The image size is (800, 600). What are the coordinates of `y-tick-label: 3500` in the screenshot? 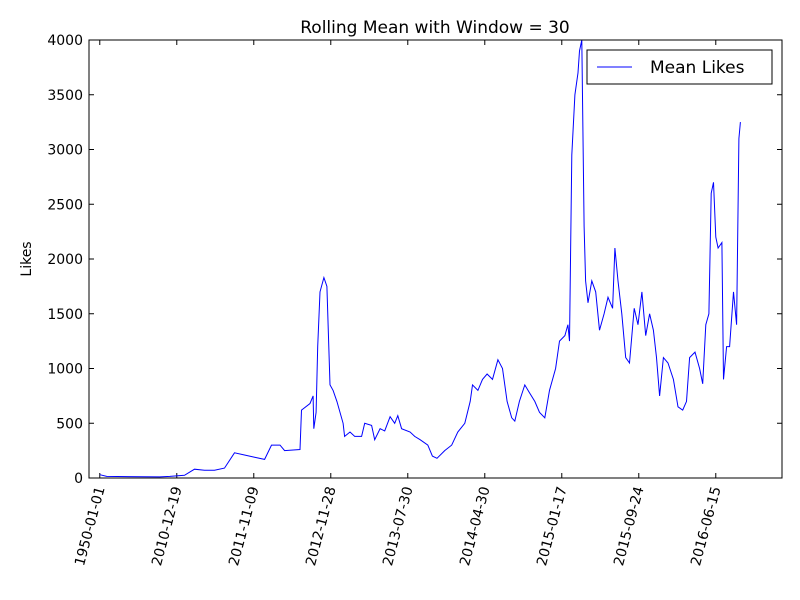 It's located at (65, 96).